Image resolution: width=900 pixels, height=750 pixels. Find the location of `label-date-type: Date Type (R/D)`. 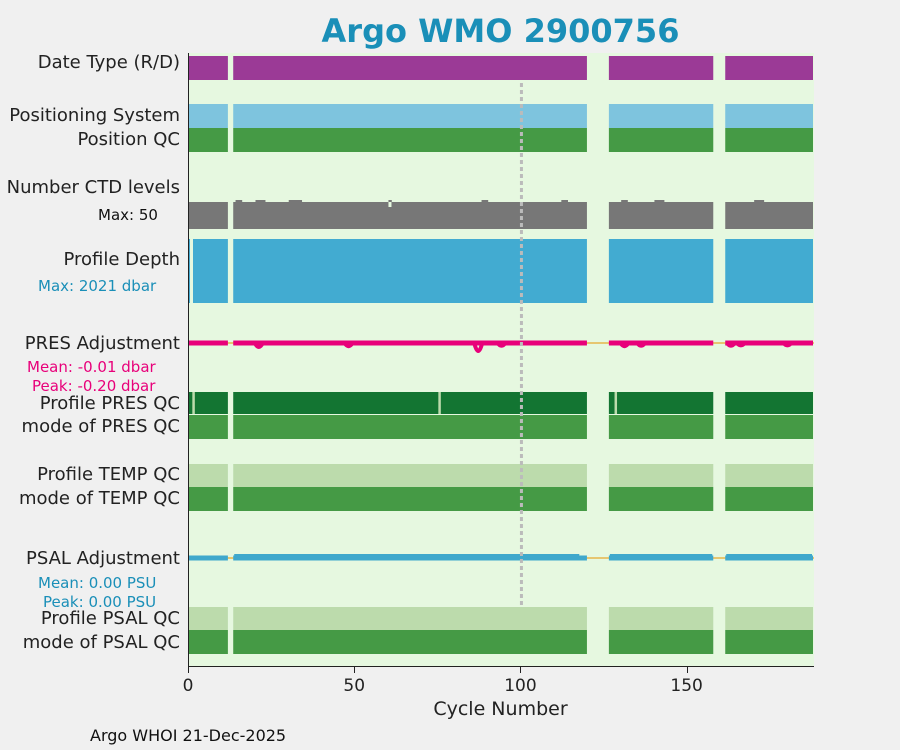

label-date-type: Date Type (R/D) is located at coordinates (108, 62).